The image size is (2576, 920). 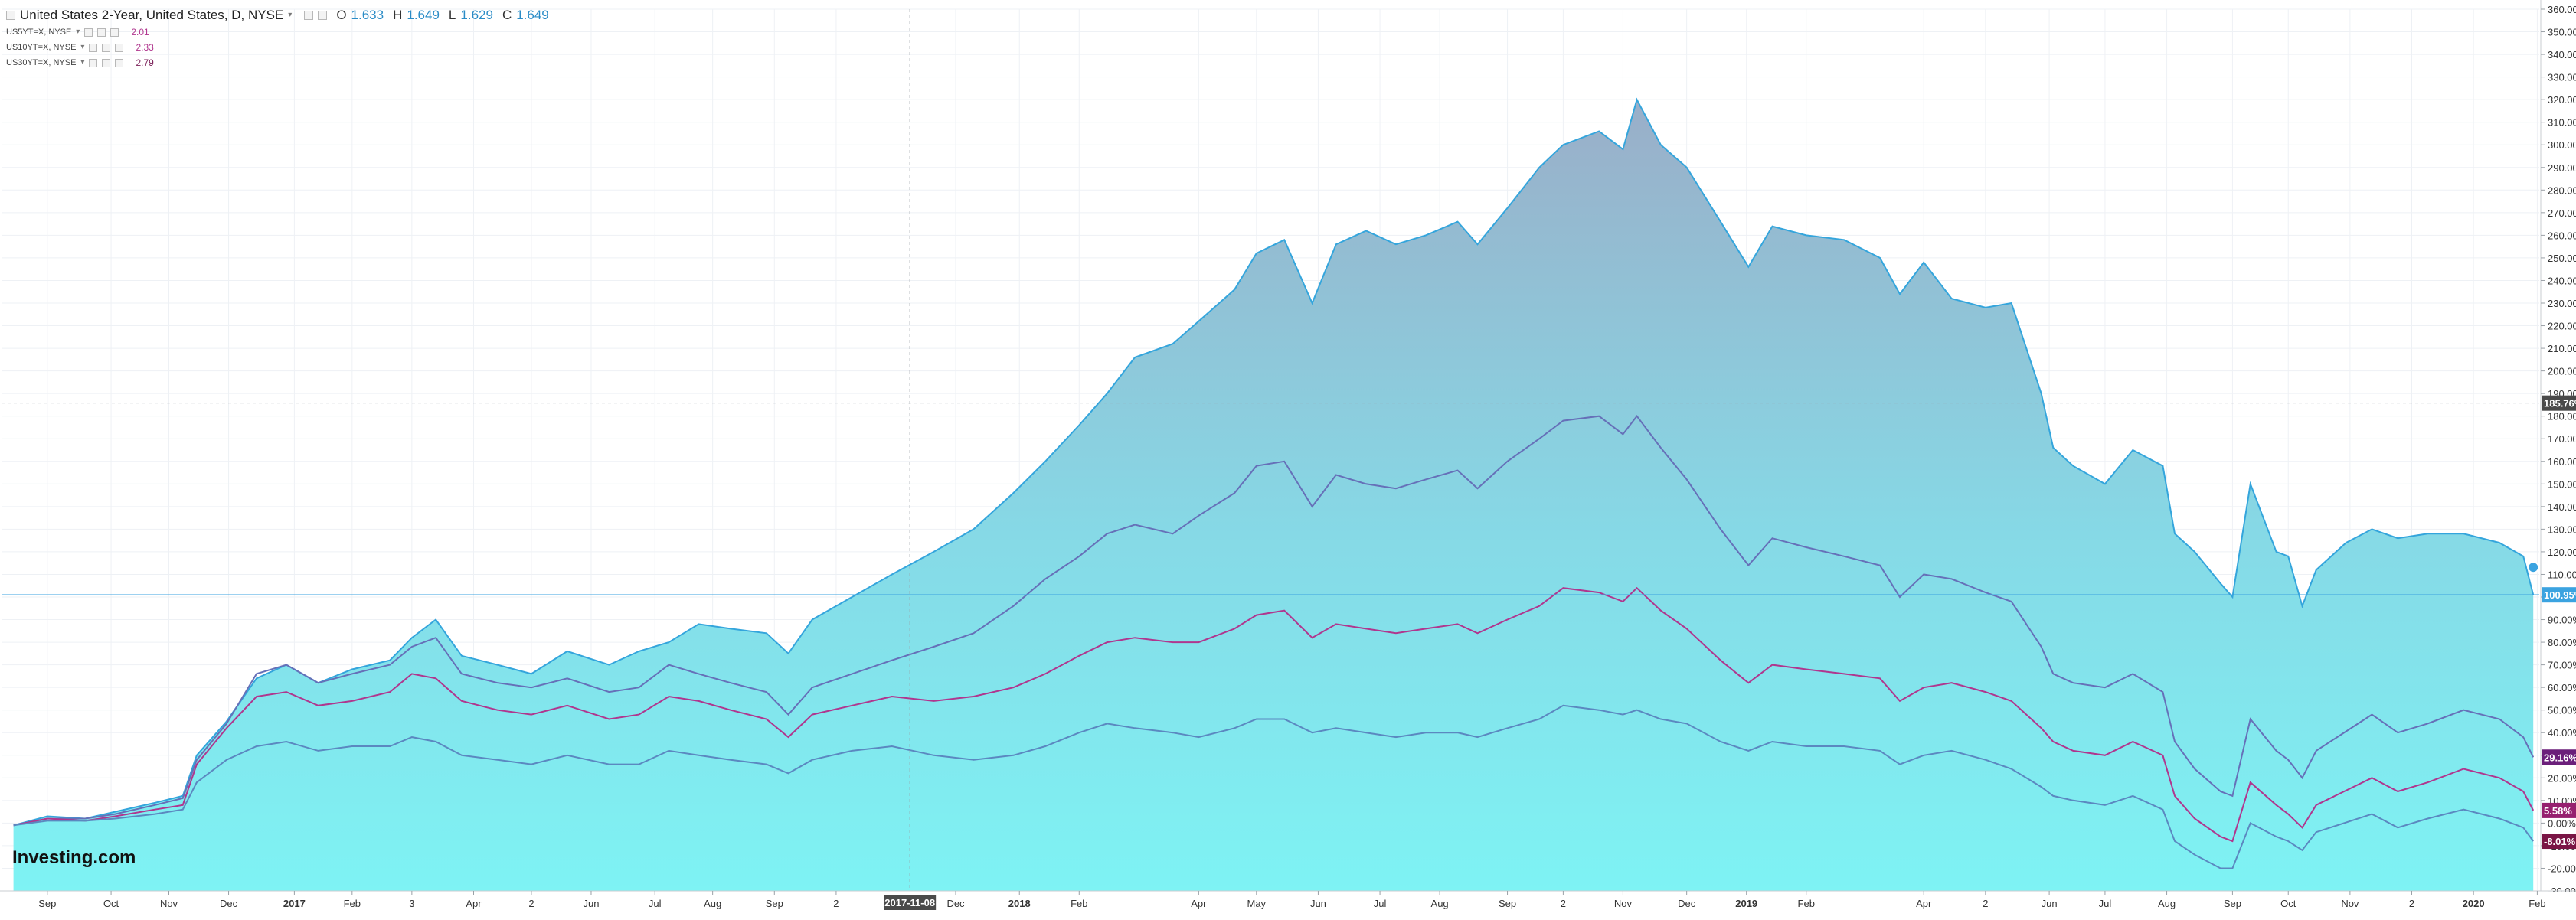 I want to click on y-tick-label: 330.00%, so click(x=2562, y=77).